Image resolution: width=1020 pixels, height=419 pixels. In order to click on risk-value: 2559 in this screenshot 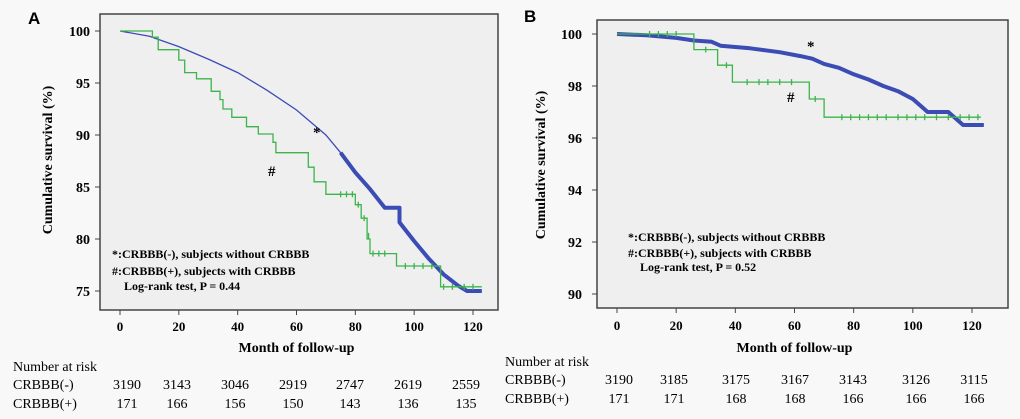, I will do `click(466, 385)`.